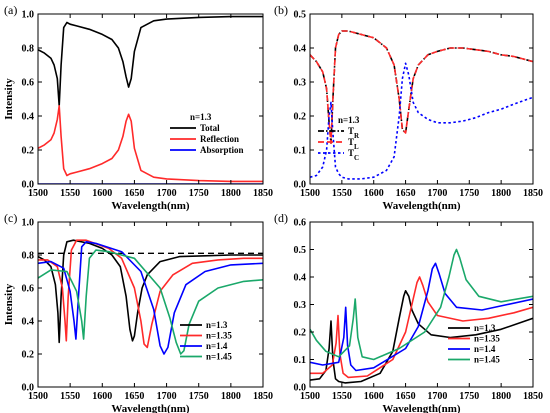 The height and width of the screenshot is (413, 550). I want to click on panel-label: (d), so click(281, 218).